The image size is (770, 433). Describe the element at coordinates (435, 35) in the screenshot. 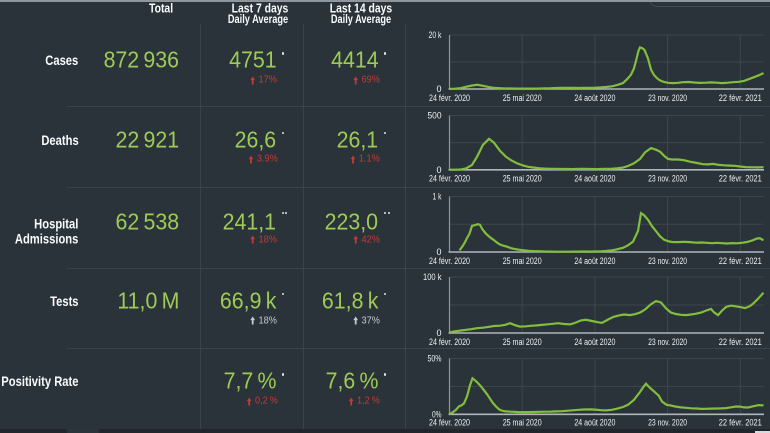

I see `svg-text: 20 k` at that location.